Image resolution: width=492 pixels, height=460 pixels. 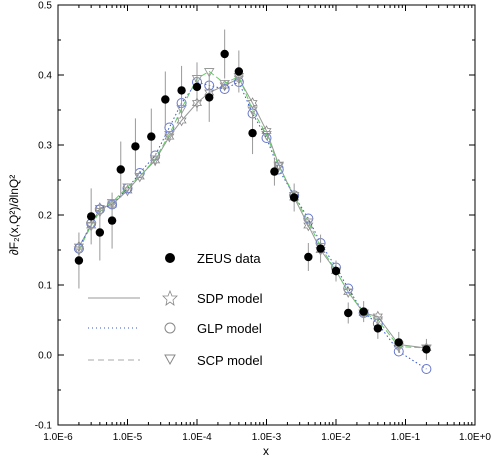 I want to click on legend: ZEUS data SDP model GLP model SCP model, so click(x=175, y=309).